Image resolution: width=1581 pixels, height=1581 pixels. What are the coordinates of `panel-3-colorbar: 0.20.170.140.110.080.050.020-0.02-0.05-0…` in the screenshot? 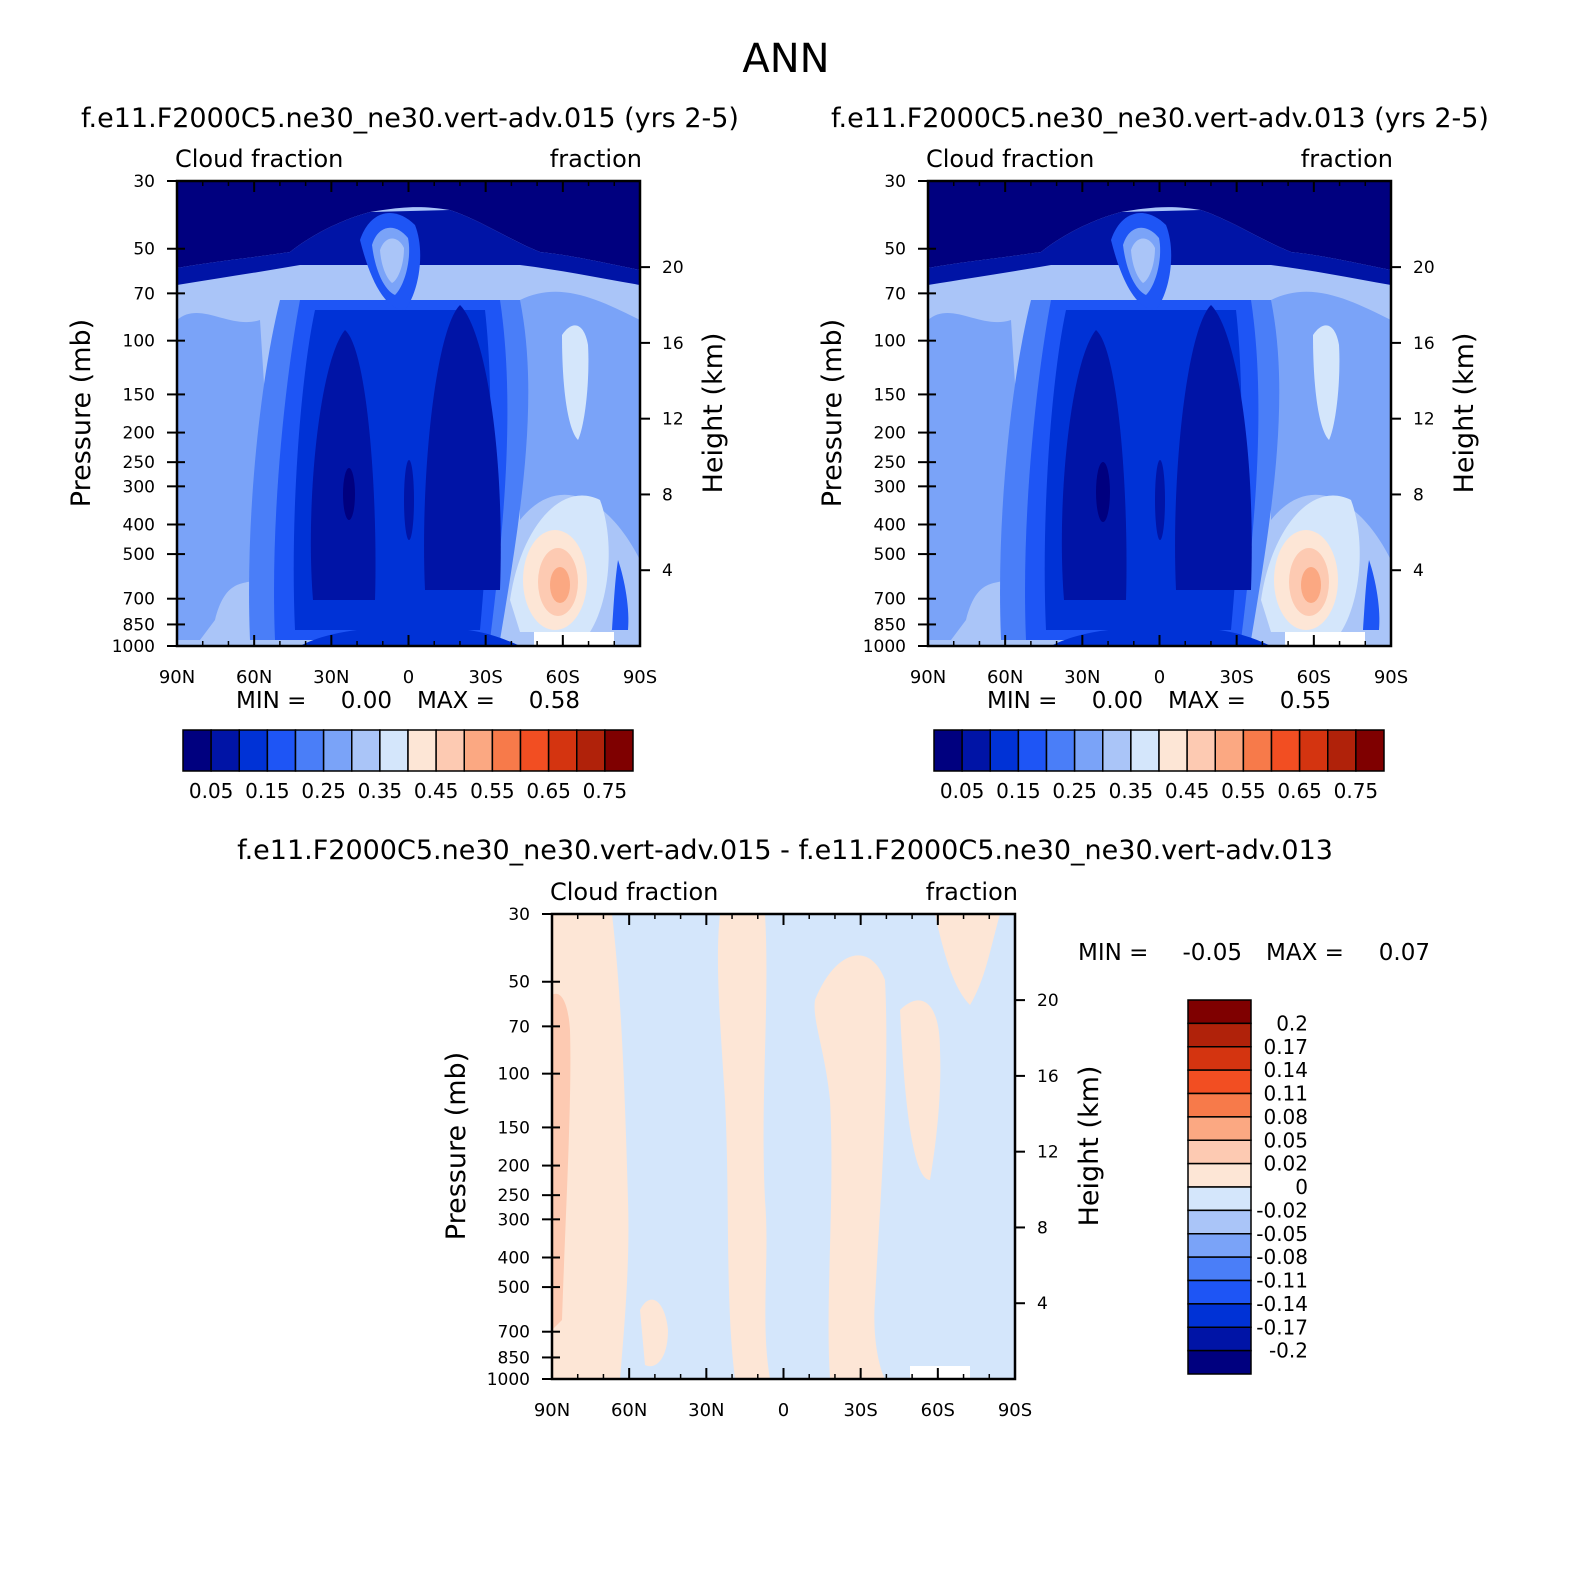 It's located at (1247, 1187).